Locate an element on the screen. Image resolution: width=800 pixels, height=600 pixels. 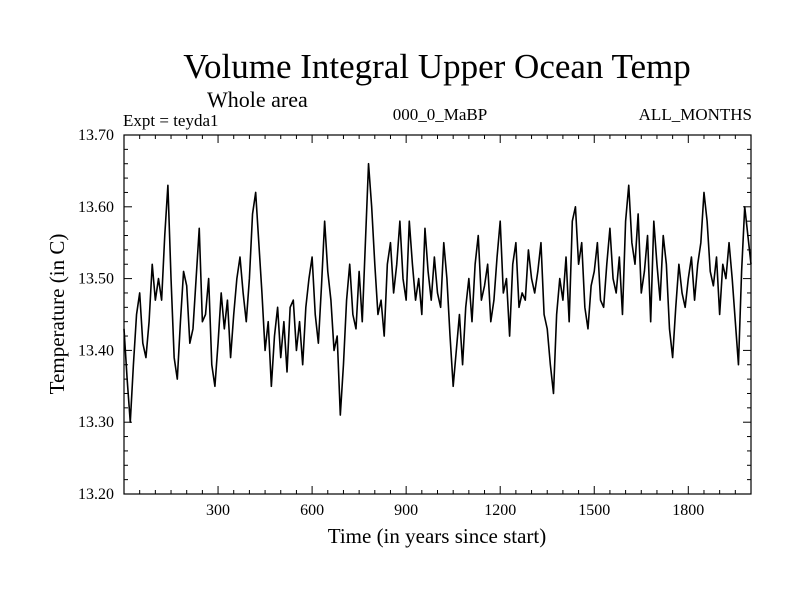
chart-subtitle: Whole area is located at coordinates (257, 99).